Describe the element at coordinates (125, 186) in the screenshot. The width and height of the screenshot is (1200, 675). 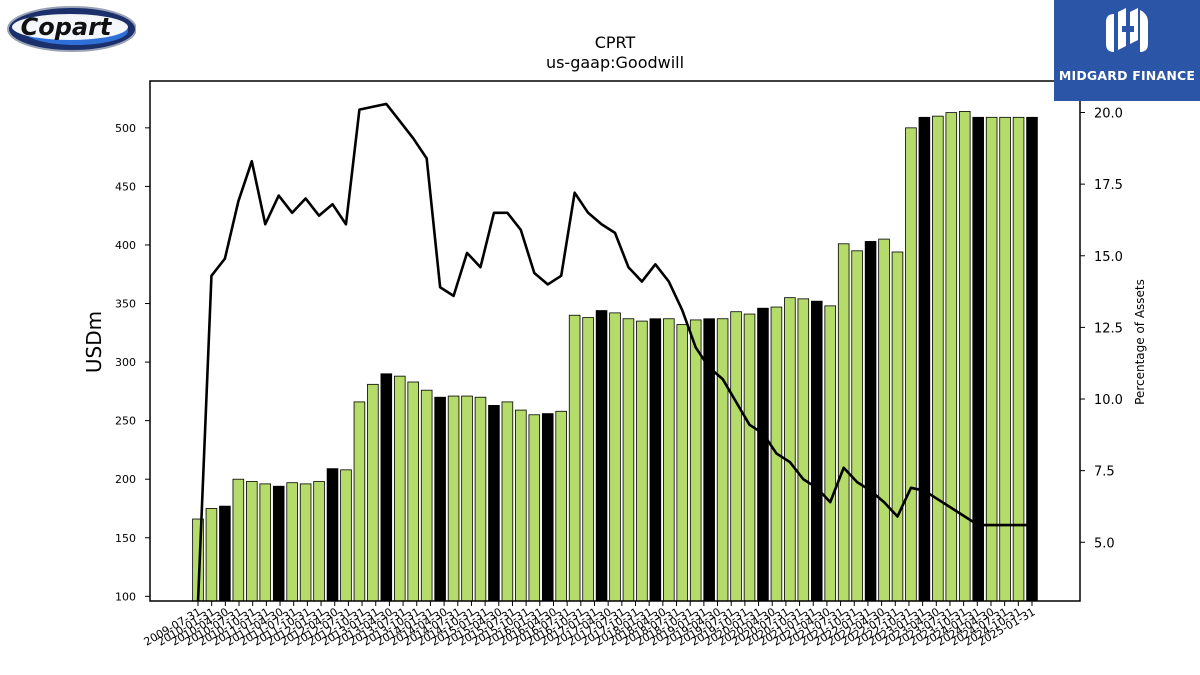
I see `y-tick-label: 450` at that location.